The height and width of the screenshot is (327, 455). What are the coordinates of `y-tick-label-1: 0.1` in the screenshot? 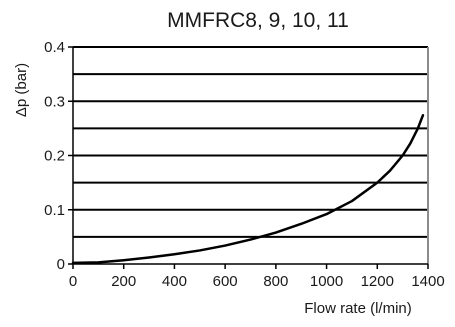 It's located at (54, 210).